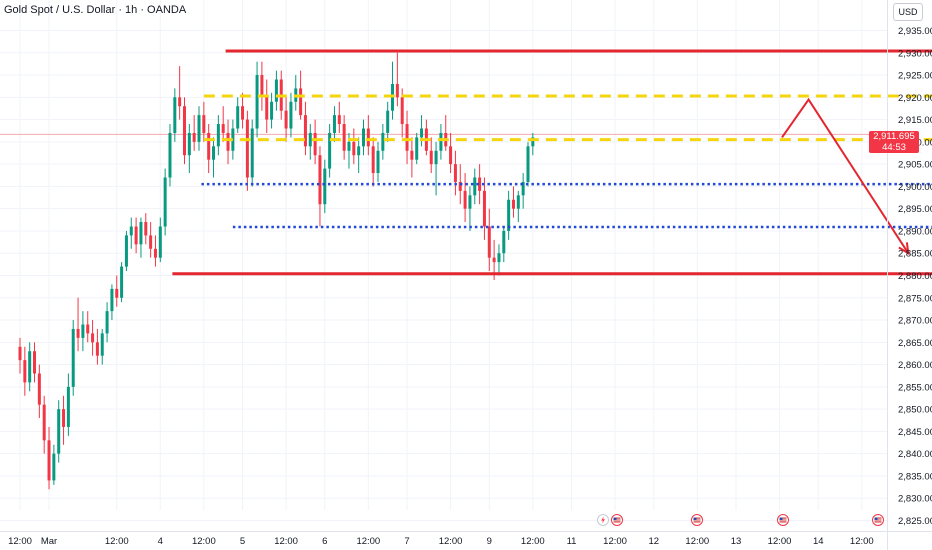  Describe the element at coordinates (324, 541) in the screenshot. I see `x-tick-label: 6` at that location.